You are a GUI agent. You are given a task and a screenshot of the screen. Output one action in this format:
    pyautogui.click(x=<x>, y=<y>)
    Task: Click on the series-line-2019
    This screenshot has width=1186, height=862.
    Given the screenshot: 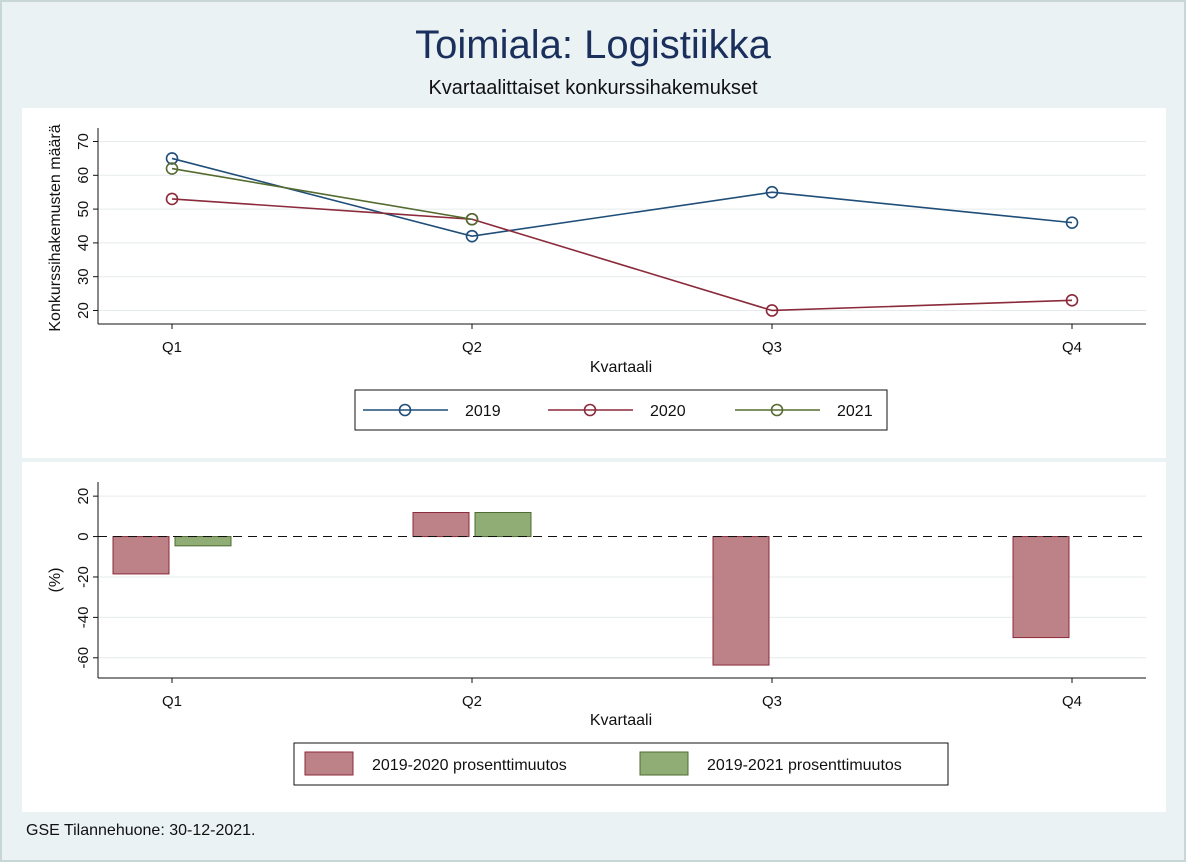 What is the action you would take?
    pyautogui.click(x=622, y=197)
    